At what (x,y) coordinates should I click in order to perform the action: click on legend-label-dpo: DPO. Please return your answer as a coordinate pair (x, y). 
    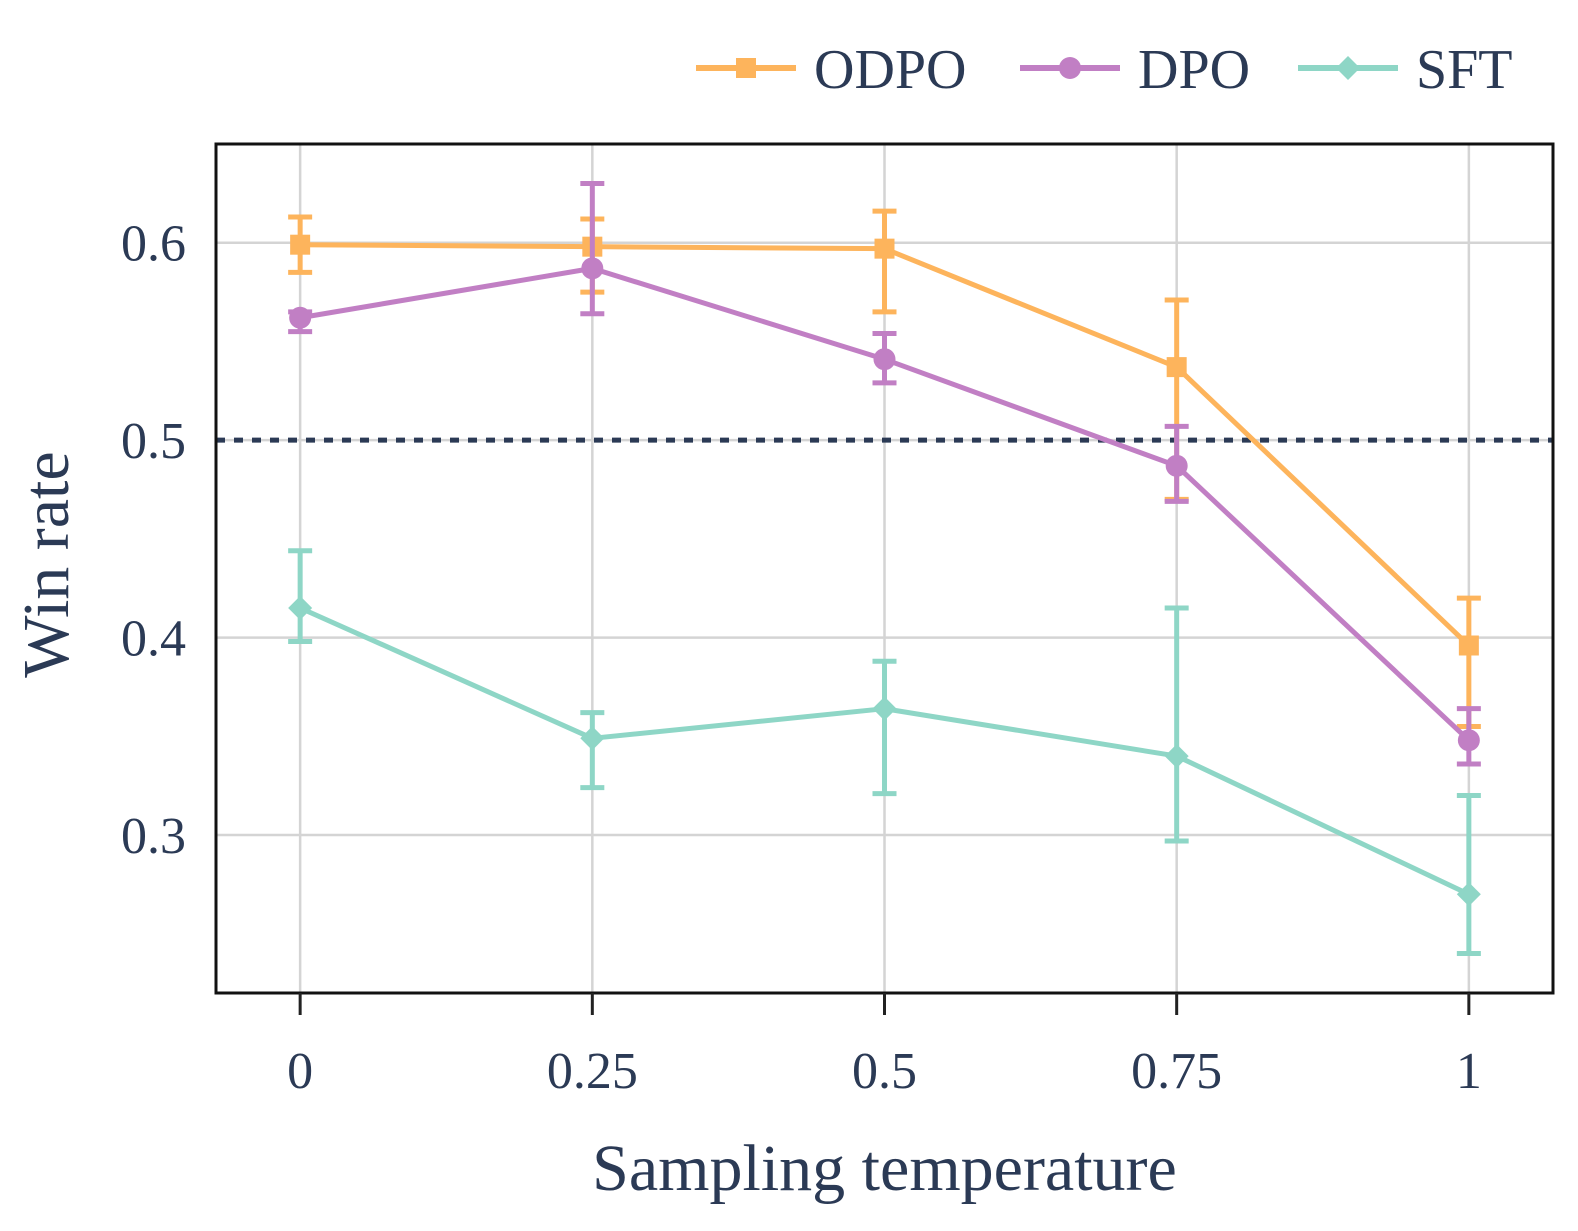
    Looking at the image, I should click on (1194, 70).